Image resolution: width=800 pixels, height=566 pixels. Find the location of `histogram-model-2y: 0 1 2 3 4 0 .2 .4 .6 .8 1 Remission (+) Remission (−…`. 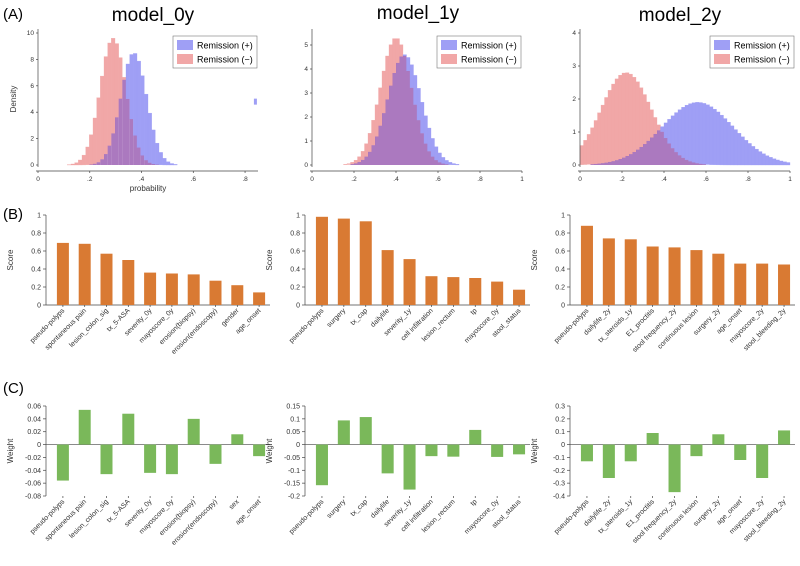

histogram-model-2y: 0 1 2 3 4 0 .2 .4 .6 .8 1 Remission (+) Remission (−… is located at coordinates (683, 106).